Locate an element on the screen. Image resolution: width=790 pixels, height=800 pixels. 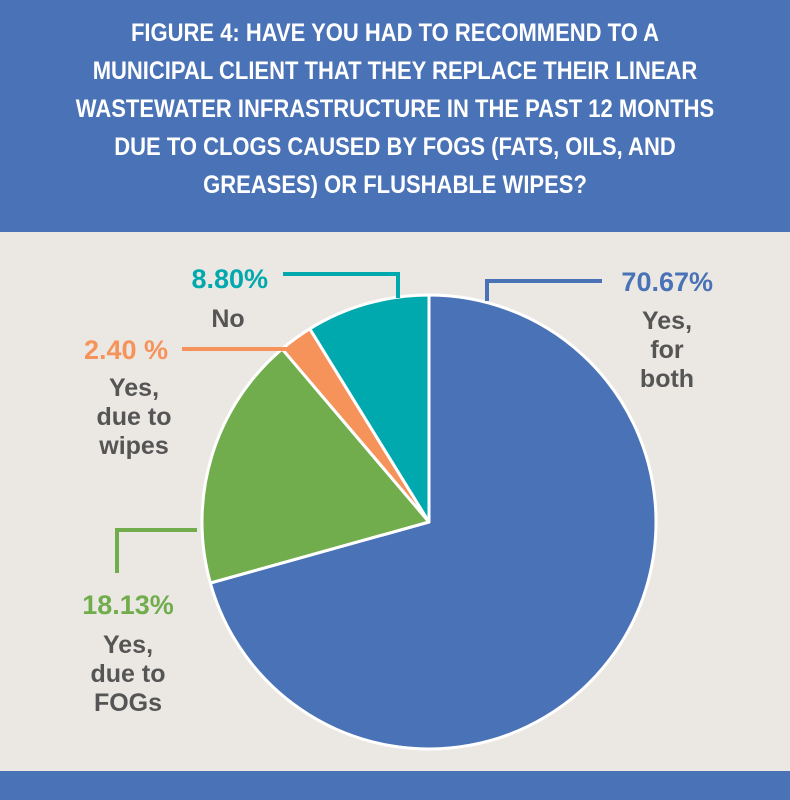
data-label-yes-due-to-wipes: 2.40 % is located at coordinates (126, 350).